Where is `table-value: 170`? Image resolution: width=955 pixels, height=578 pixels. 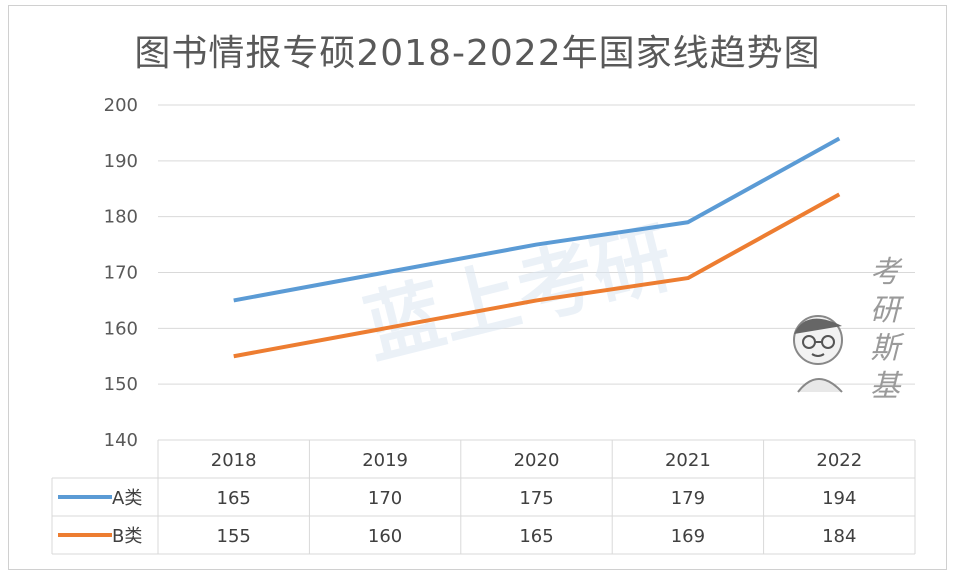 table-value: 170 is located at coordinates (385, 498).